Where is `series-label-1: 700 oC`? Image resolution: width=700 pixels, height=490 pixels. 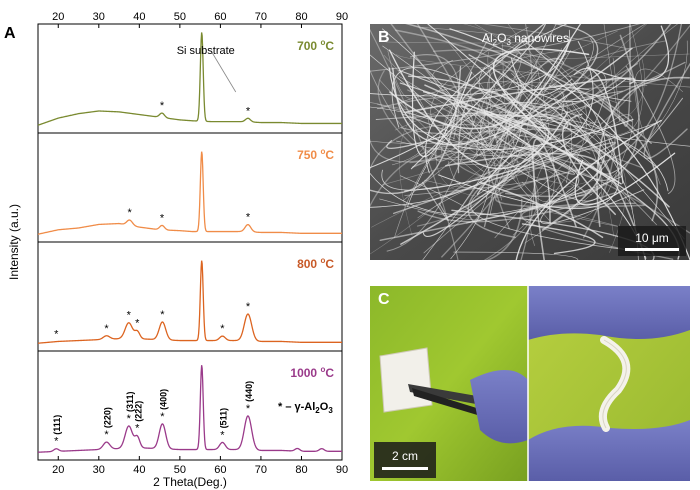
series-label-1: 700 oC is located at coordinates (315, 45).